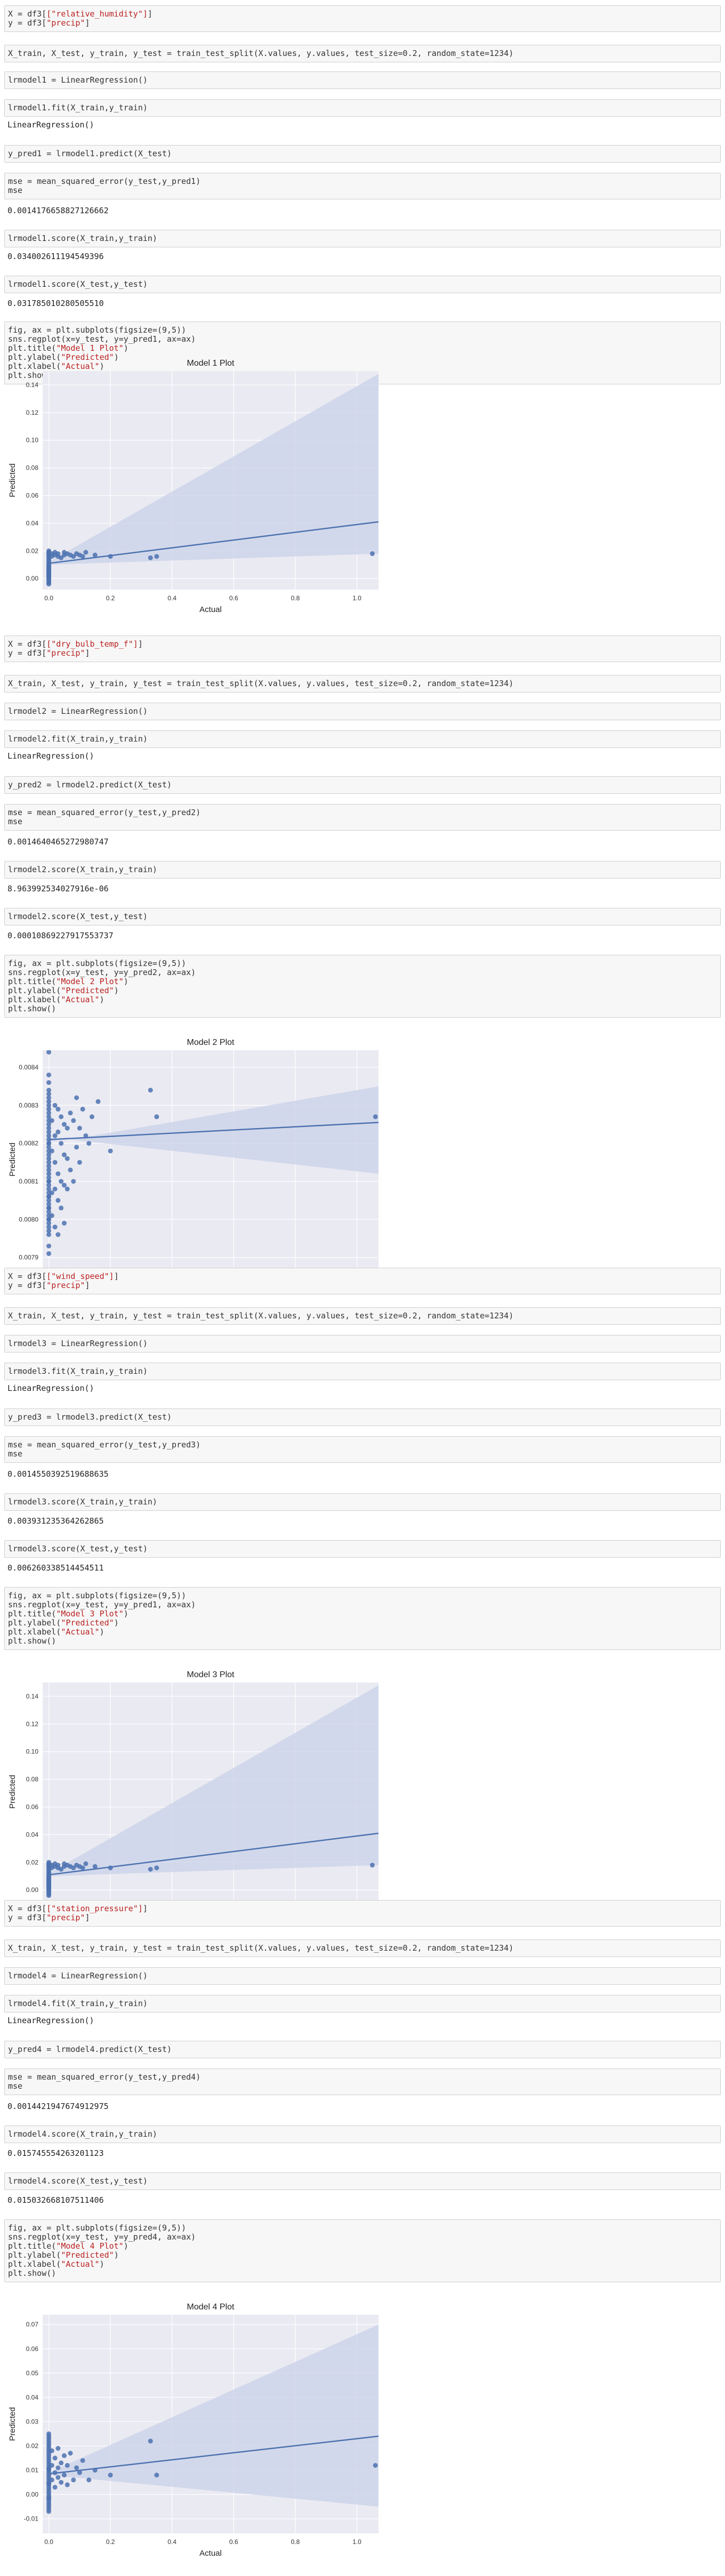 Image resolution: width=725 pixels, height=2576 pixels. Describe the element at coordinates (362, 2237) in the screenshot. I see `code-line: sns.regplot(x=y_test, y=y_pred4, ax=ax)` at that location.